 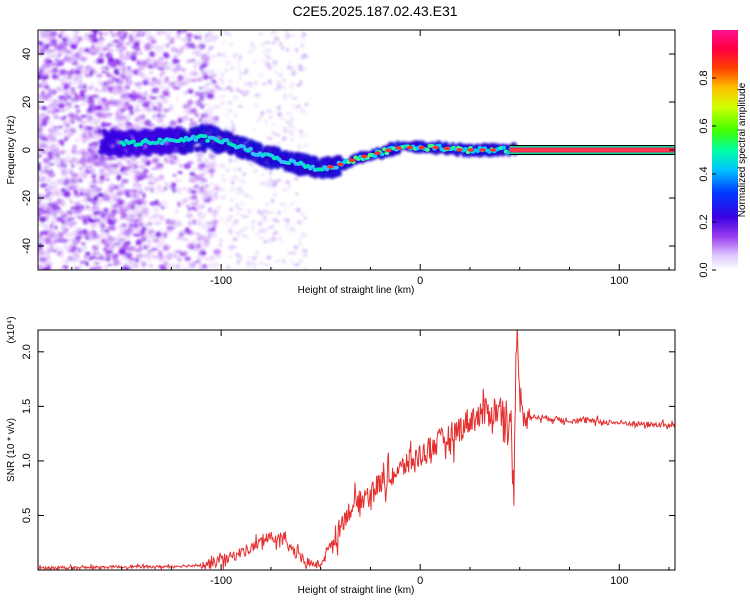 I want to click on spectrogram-x-axis-label: Height of straight line (km), so click(x=356, y=290).